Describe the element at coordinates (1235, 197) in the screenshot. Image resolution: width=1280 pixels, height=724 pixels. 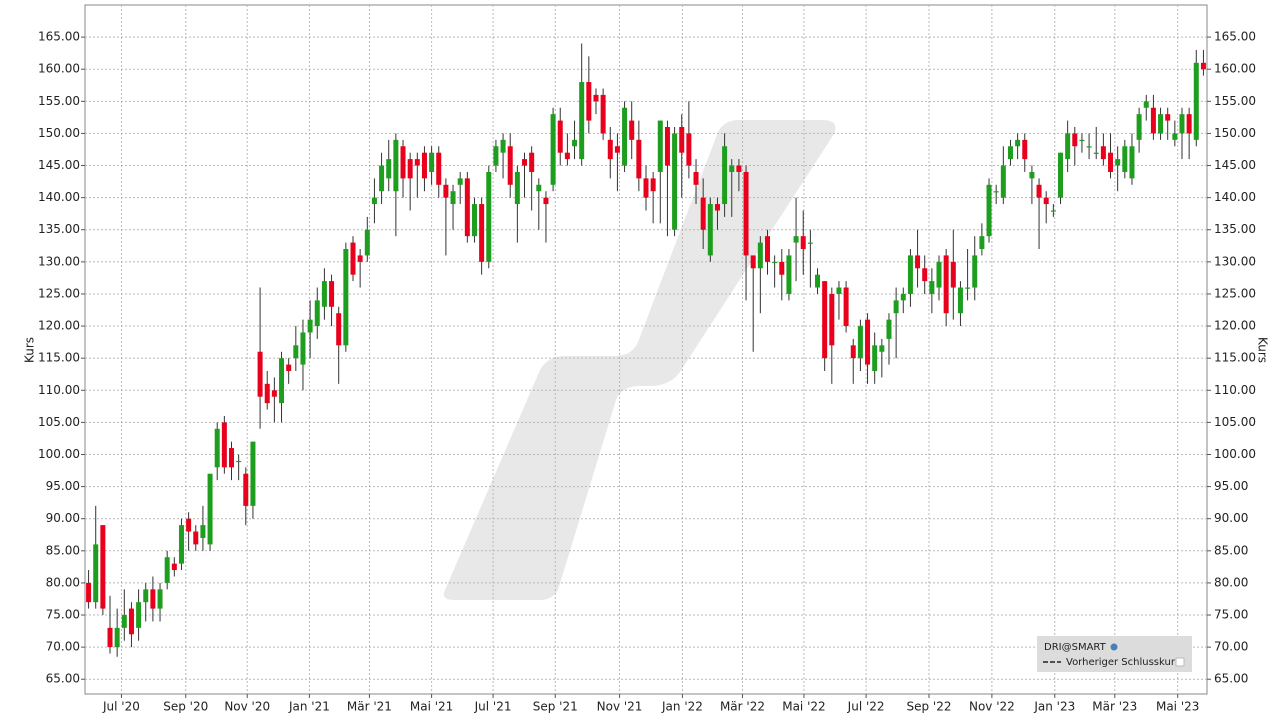
I see `y-tick-label-right: 140.00` at that location.